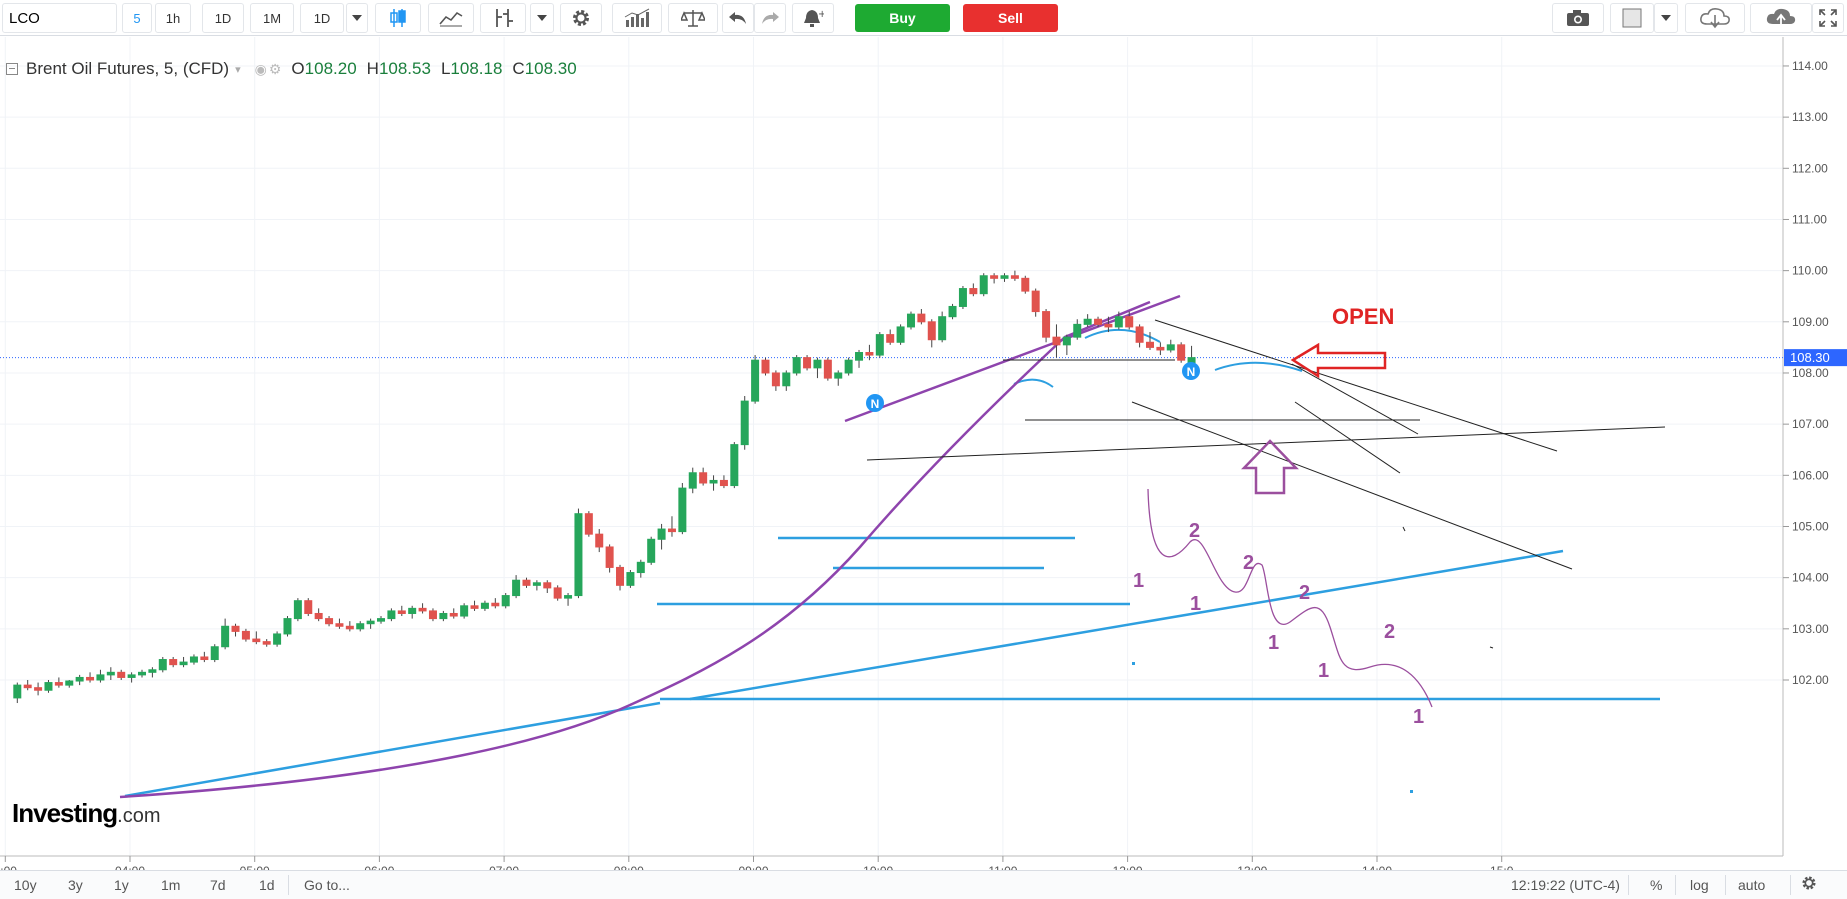 The width and height of the screenshot is (1847, 899). What do you see at coordinates (1578, 18) in the screenshot?
I see `snapshot-button` at bounding box center [1578, 18].